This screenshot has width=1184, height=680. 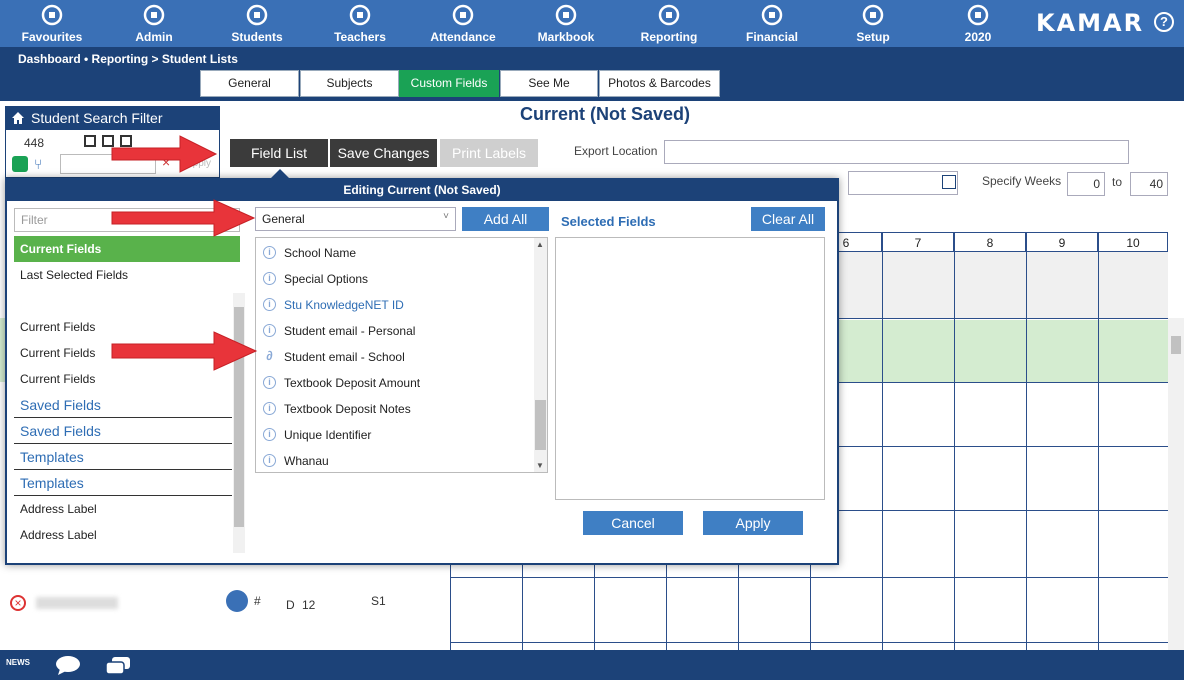 I want to click on nav-markbook: Markbook, so click(x=566, y=23).